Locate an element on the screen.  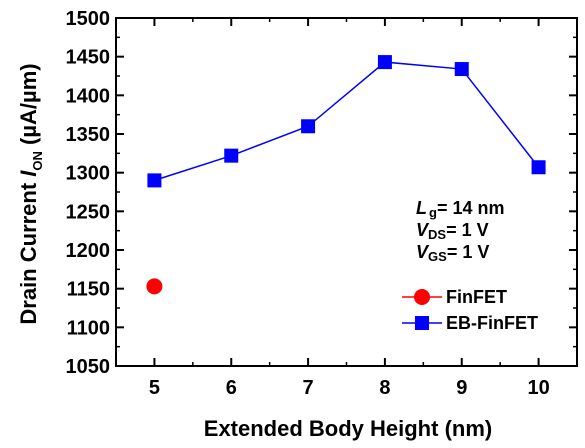
annotation-vgs-subscript: GS is located at coordinates (437, 256).